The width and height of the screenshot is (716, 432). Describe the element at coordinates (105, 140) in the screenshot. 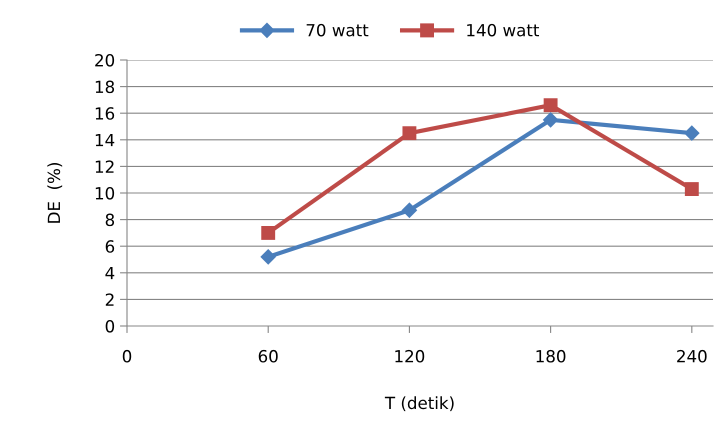

I see `y-tick-label: 14` at that location.